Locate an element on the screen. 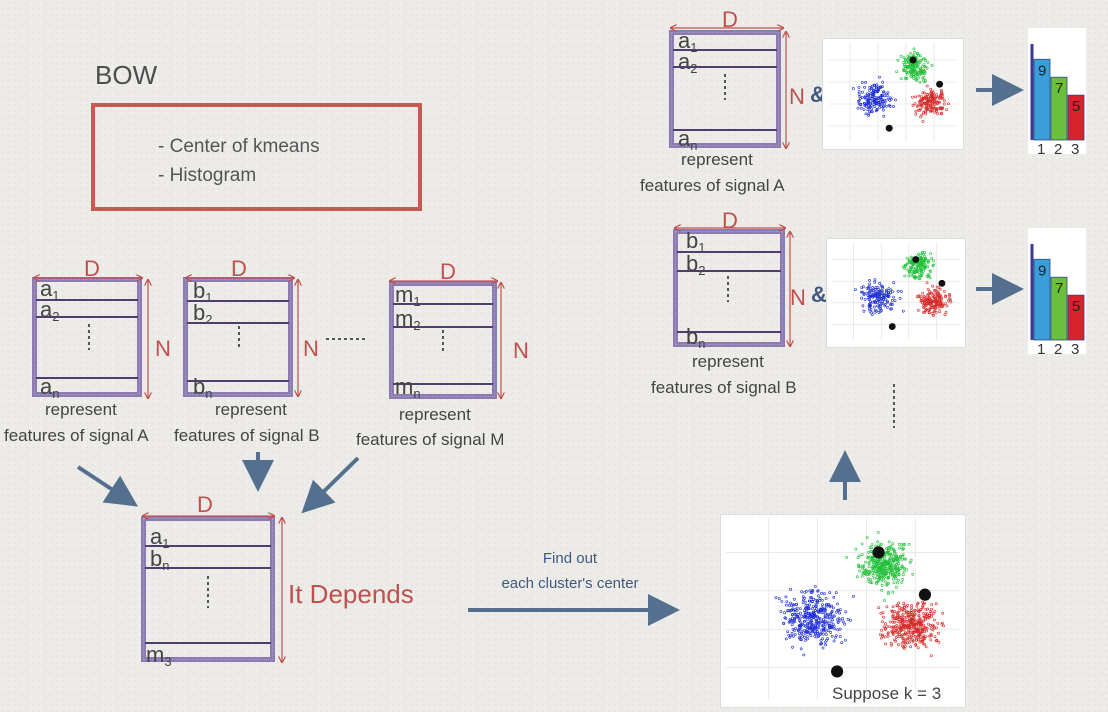 The width and height of the screenshot is (1108, 712). matrix-right-a-row1: a1 is located at coordinates (688, 41).